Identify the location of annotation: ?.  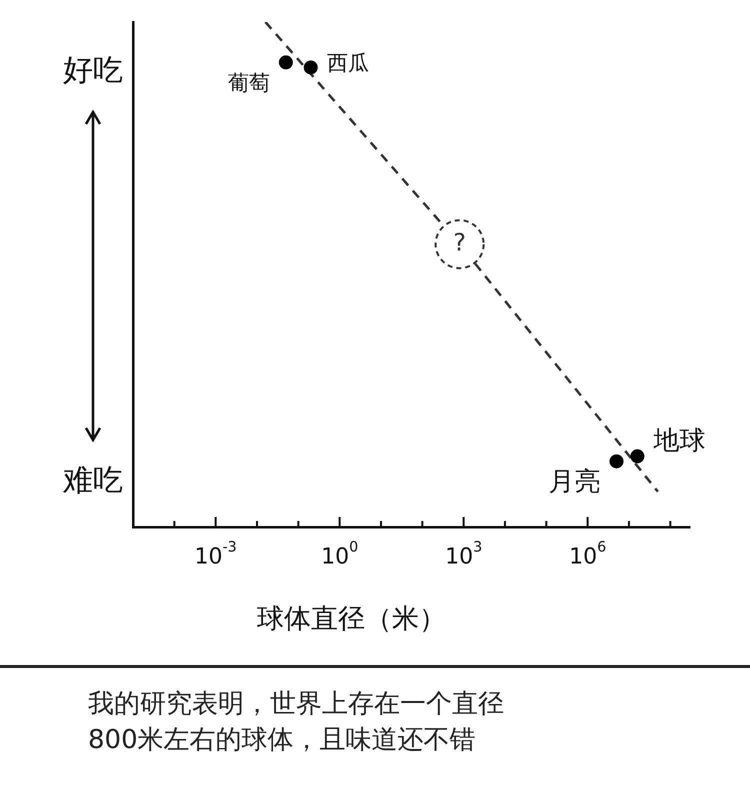
(459, 242).